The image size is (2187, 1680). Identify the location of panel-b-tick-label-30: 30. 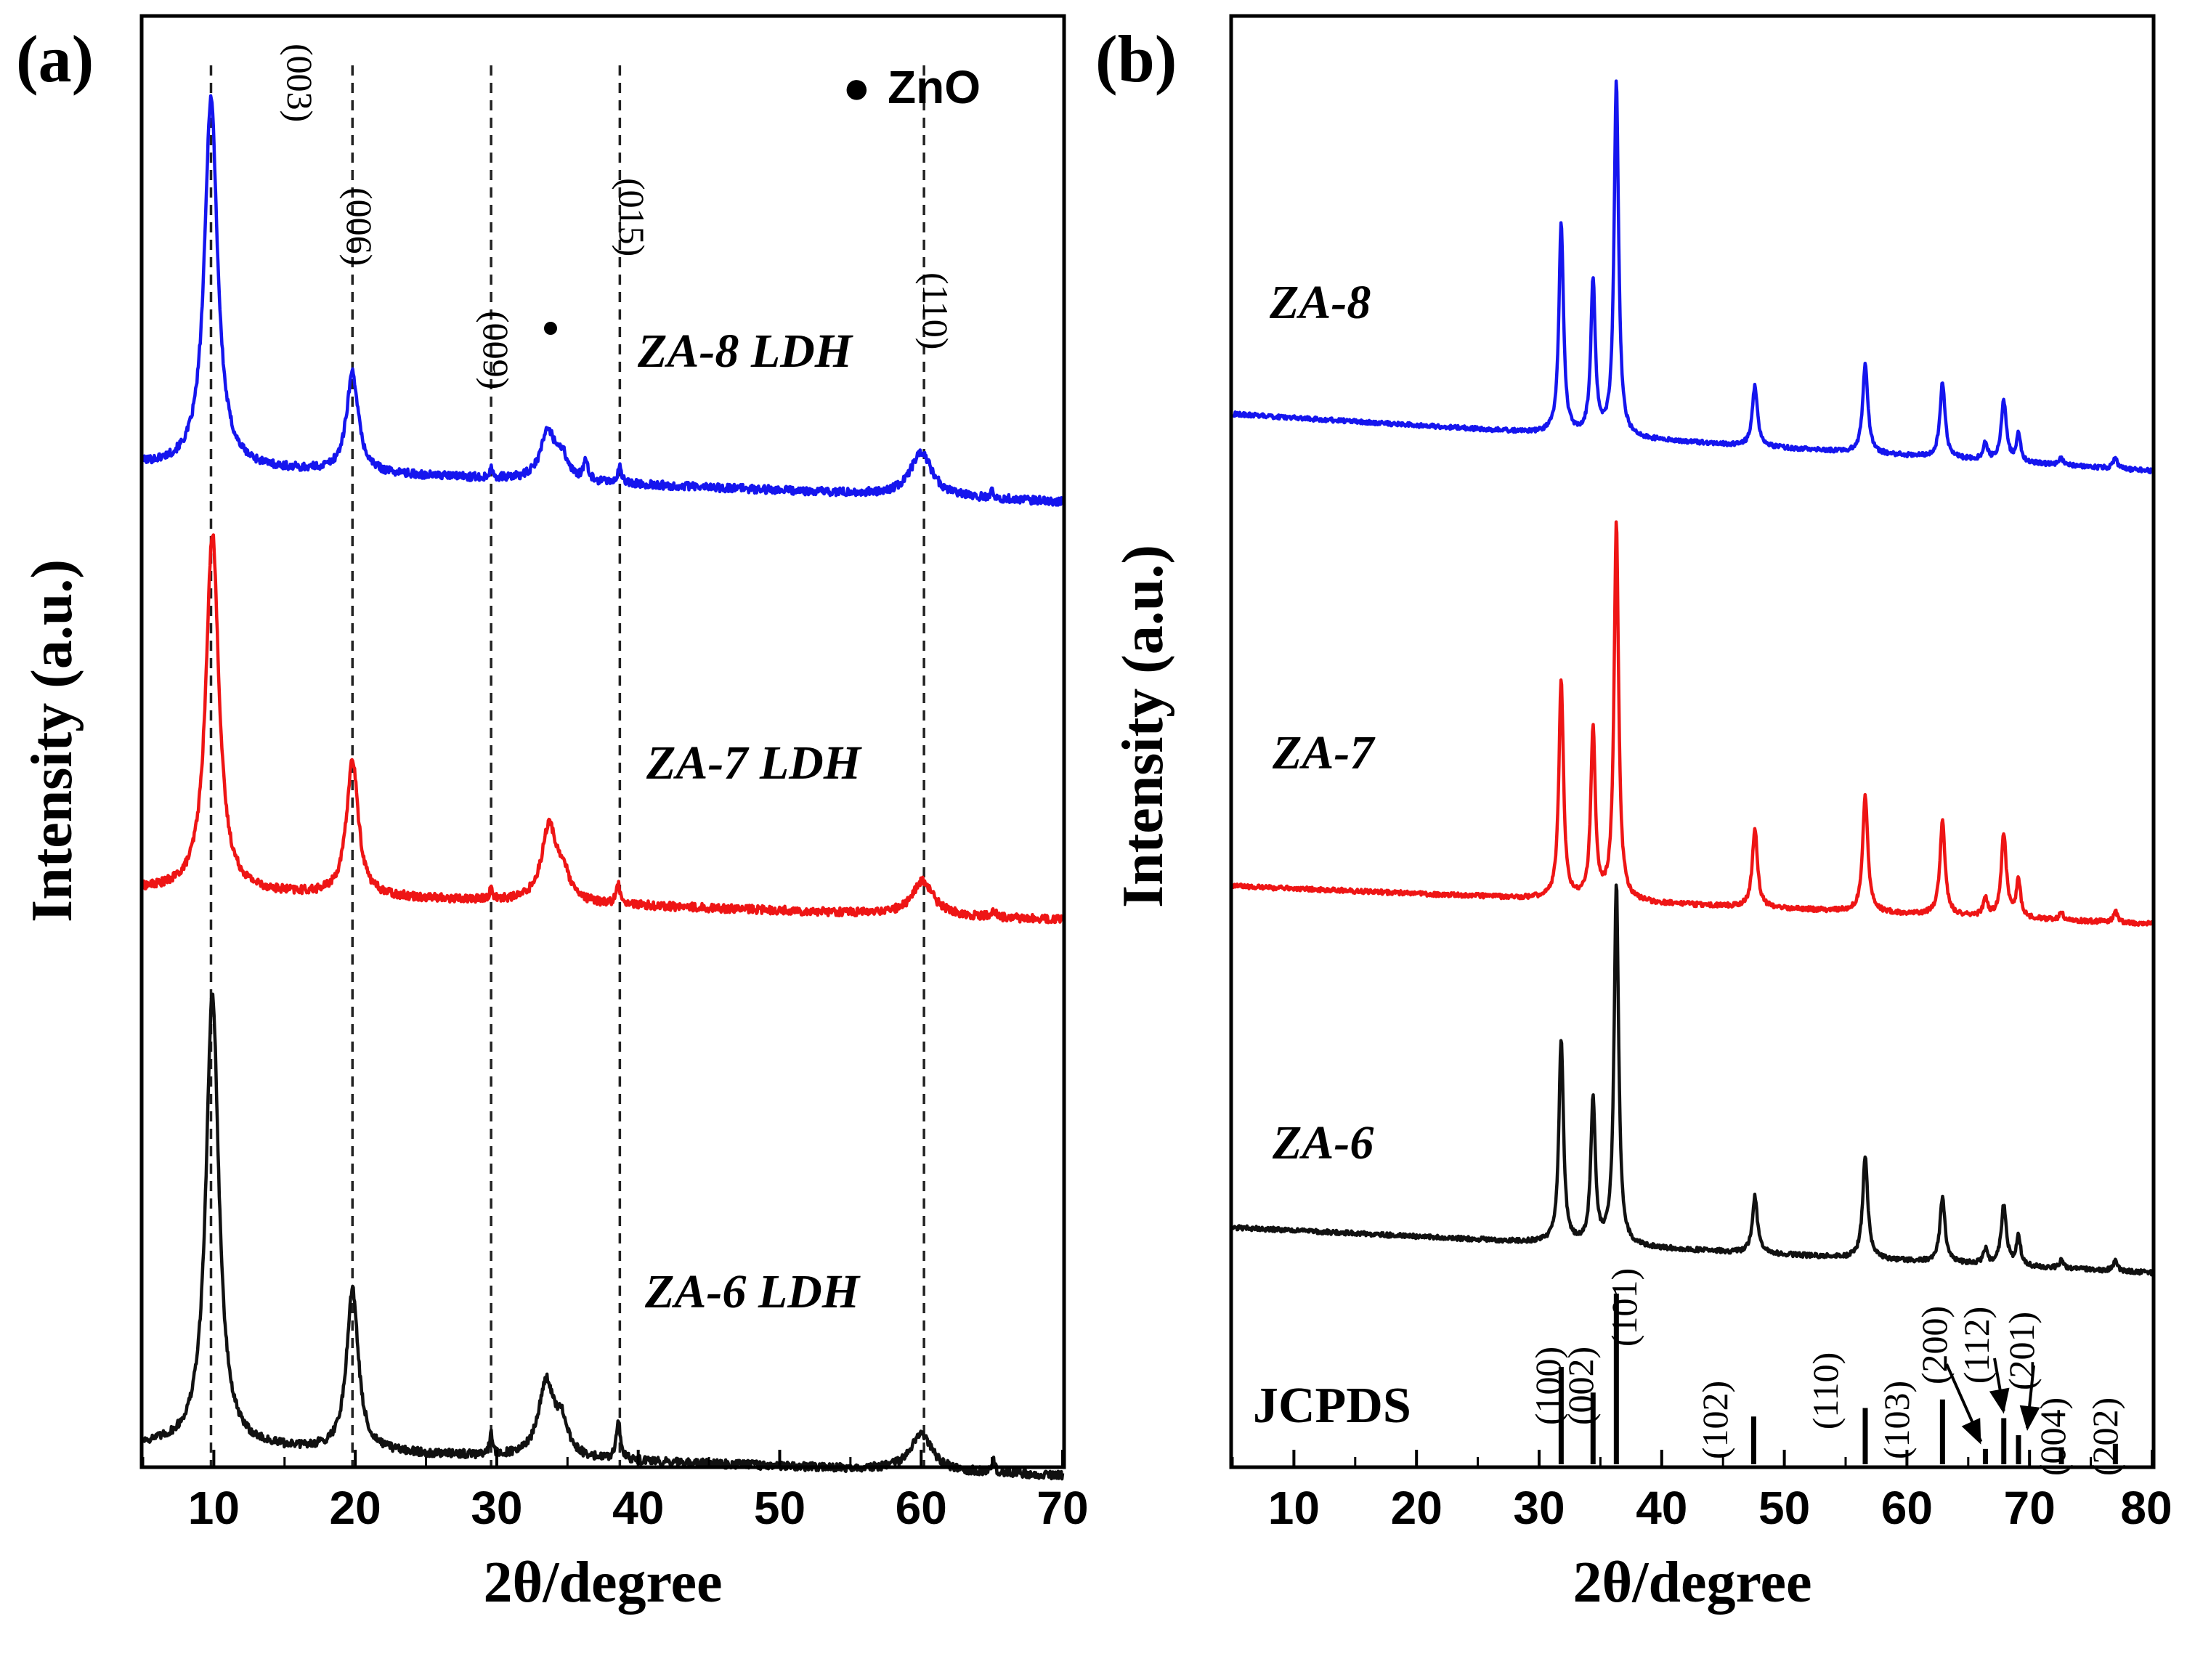
(1539, 1508).